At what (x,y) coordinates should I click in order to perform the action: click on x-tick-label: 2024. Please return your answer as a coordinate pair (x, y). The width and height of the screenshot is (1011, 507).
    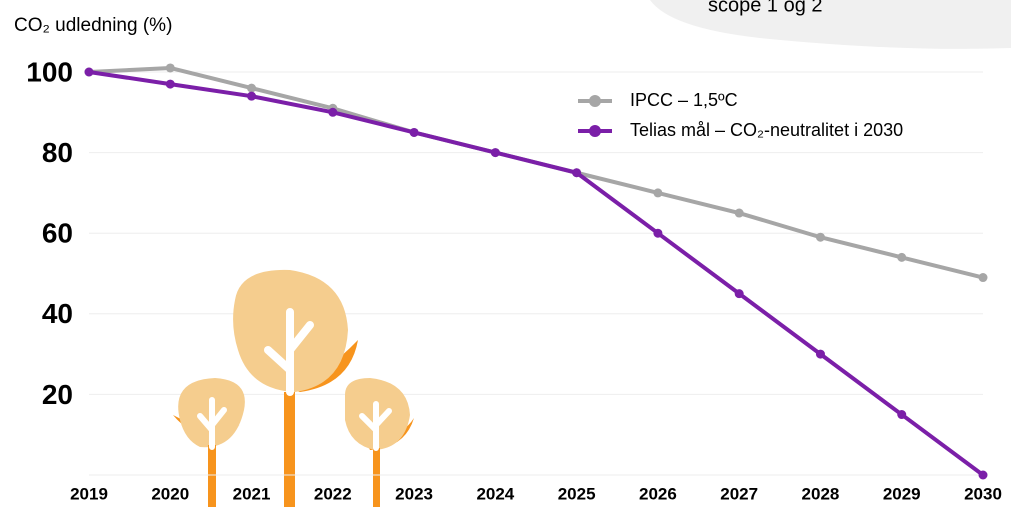
    Looking at the image, I should click on (495, 493).